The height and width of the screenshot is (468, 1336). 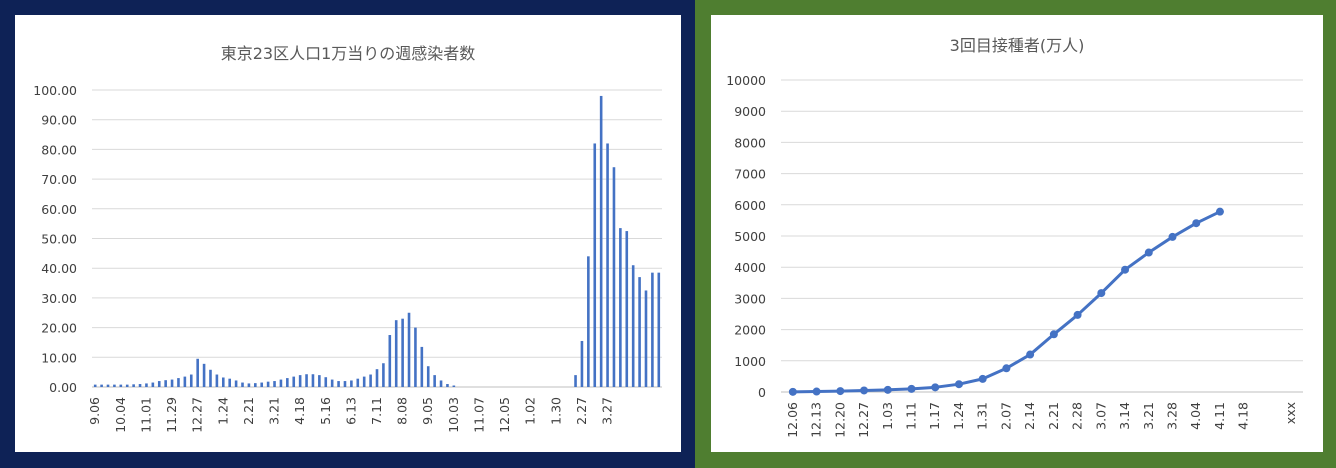 What do you see at coordinates (504, 415) in the screenshot?
I see `x-tick-label: 12.05` at bounding box center [504, 415].